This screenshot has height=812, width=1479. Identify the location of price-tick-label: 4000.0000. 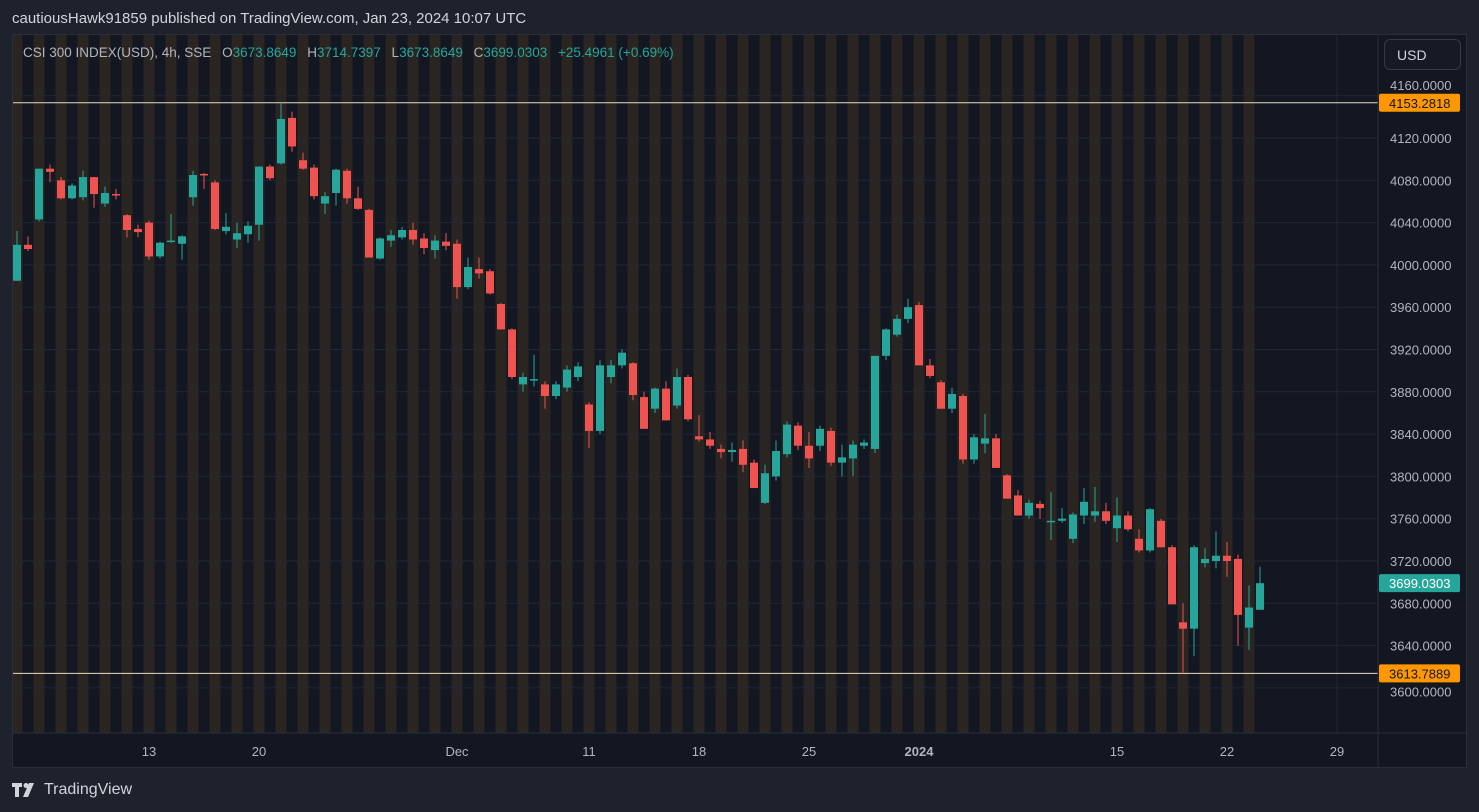
(1420, 265).